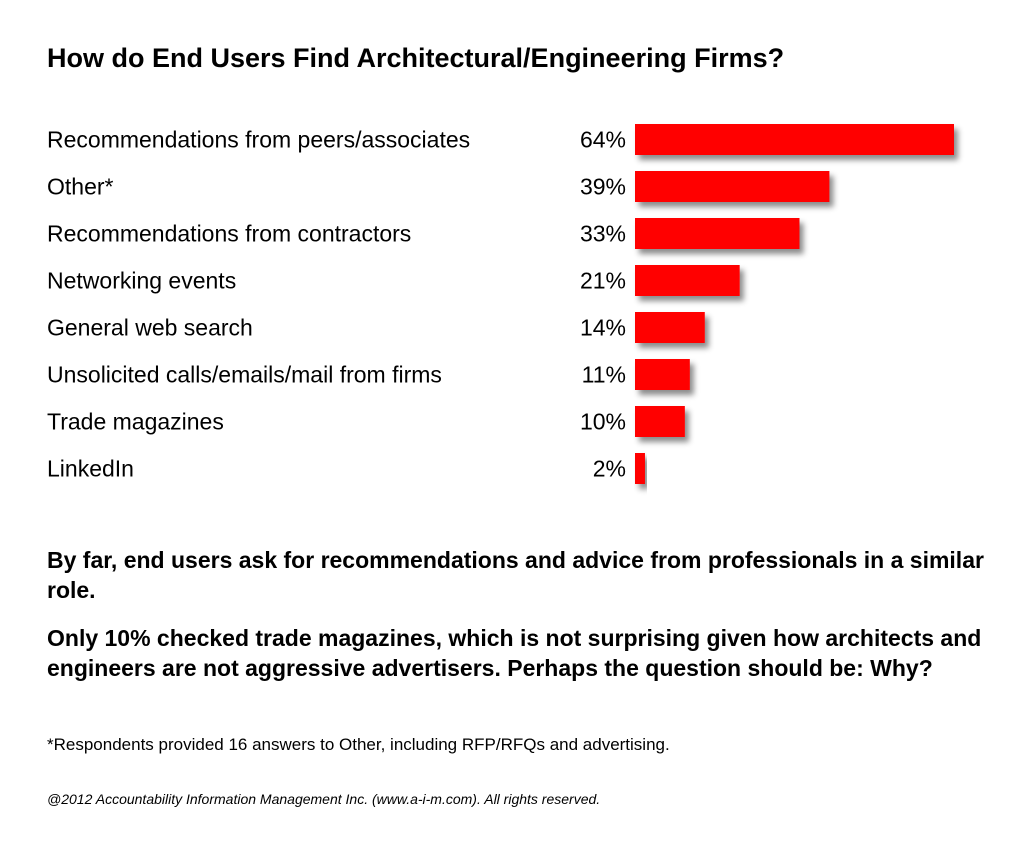 This screenshot has height=855, width=1024. I want to click on category-label: Recommendations from peers/associates, so click(258, 140).